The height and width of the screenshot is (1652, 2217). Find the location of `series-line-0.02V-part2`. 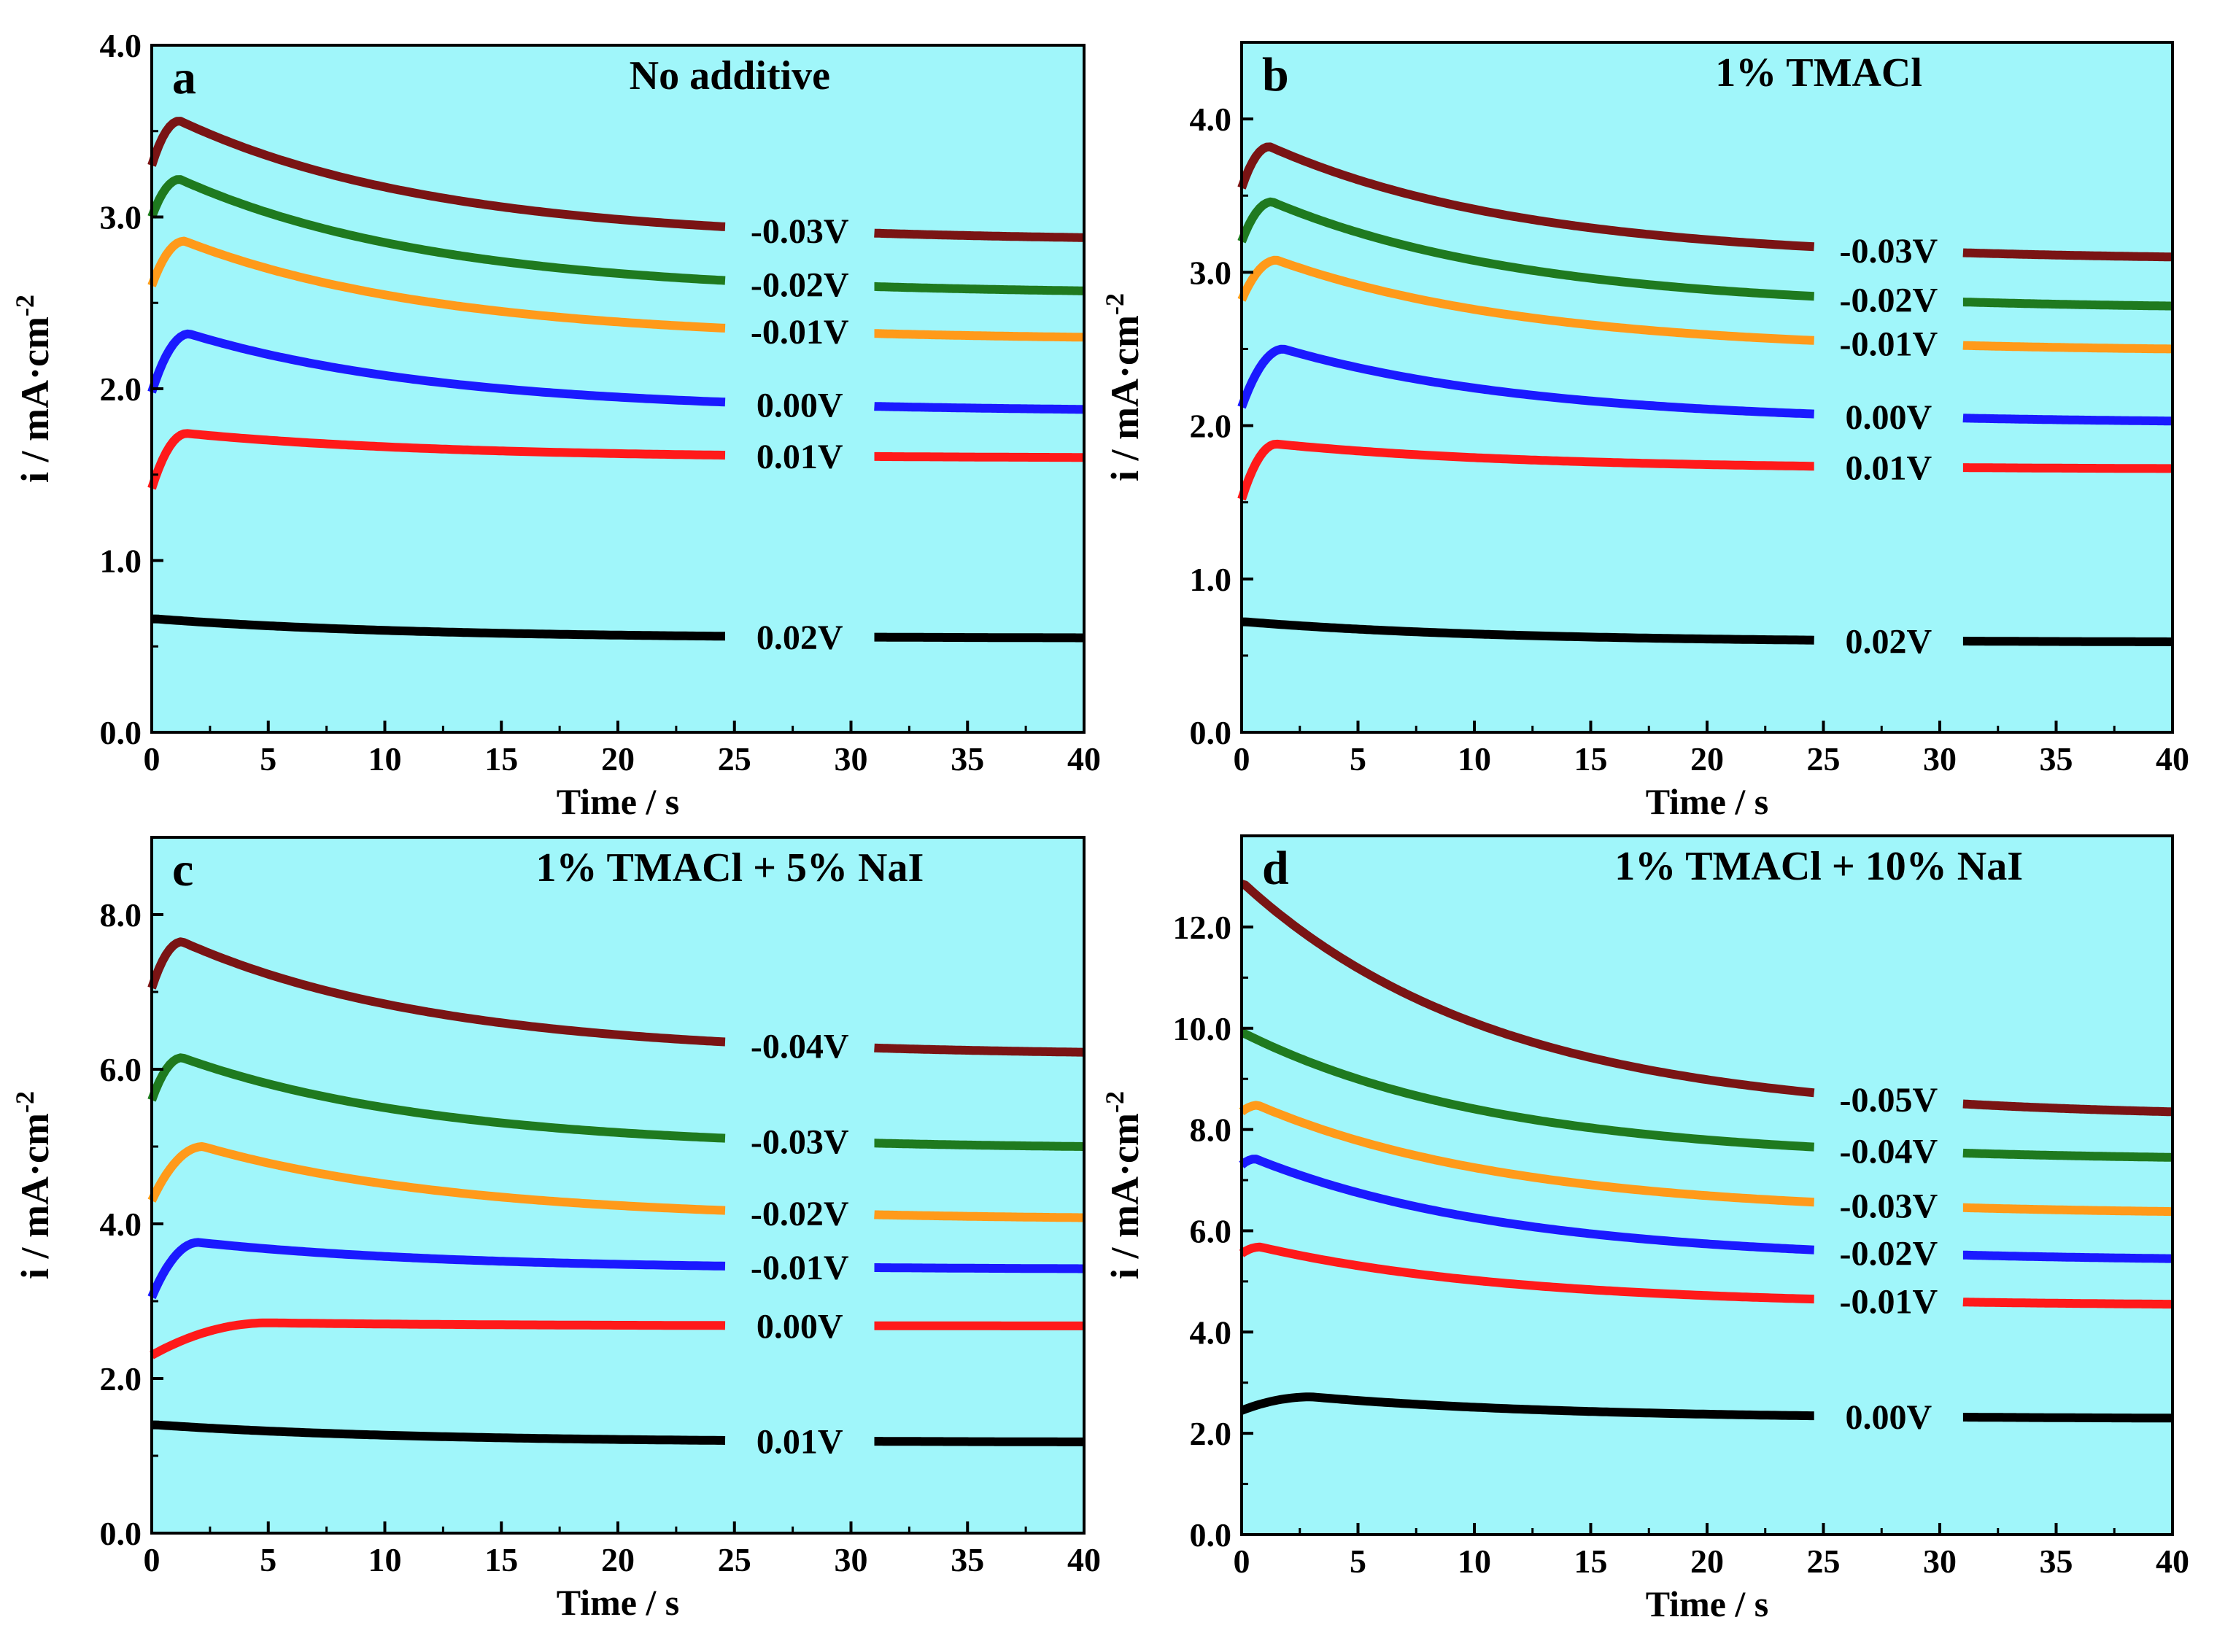

series-line-0.02V-part2 is located at coordinates (979, 637).